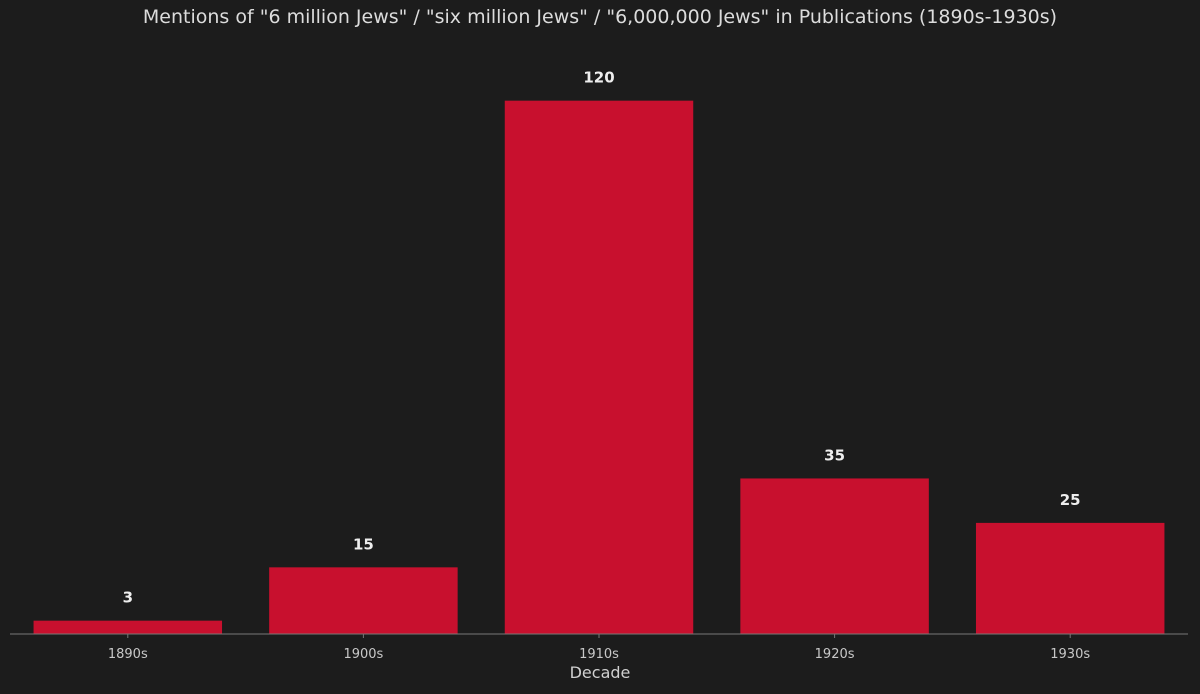 The width and height of the screenshot is (1200, 694). I want to click on bar-1920s, so click(834, 556).